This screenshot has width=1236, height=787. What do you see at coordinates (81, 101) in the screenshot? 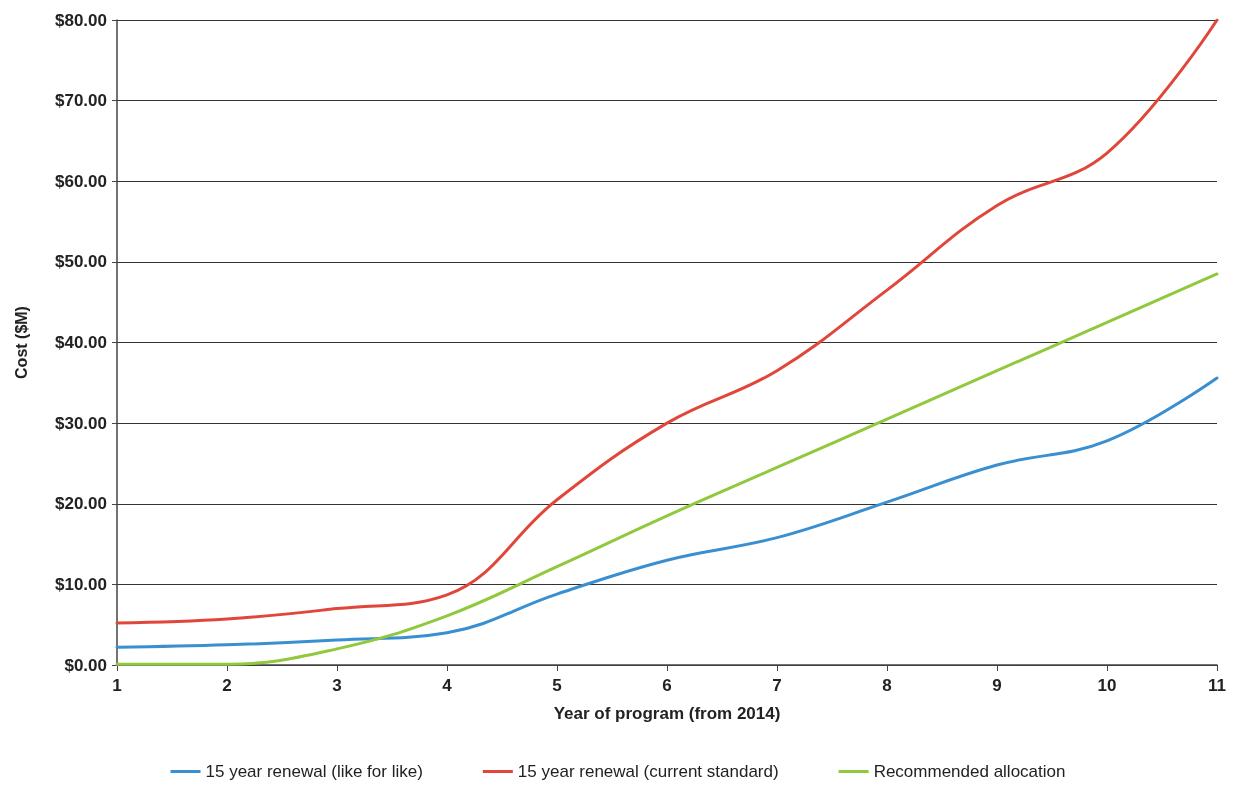
I see `y-tick-label: $70.00` at bounding box center [81, 101].